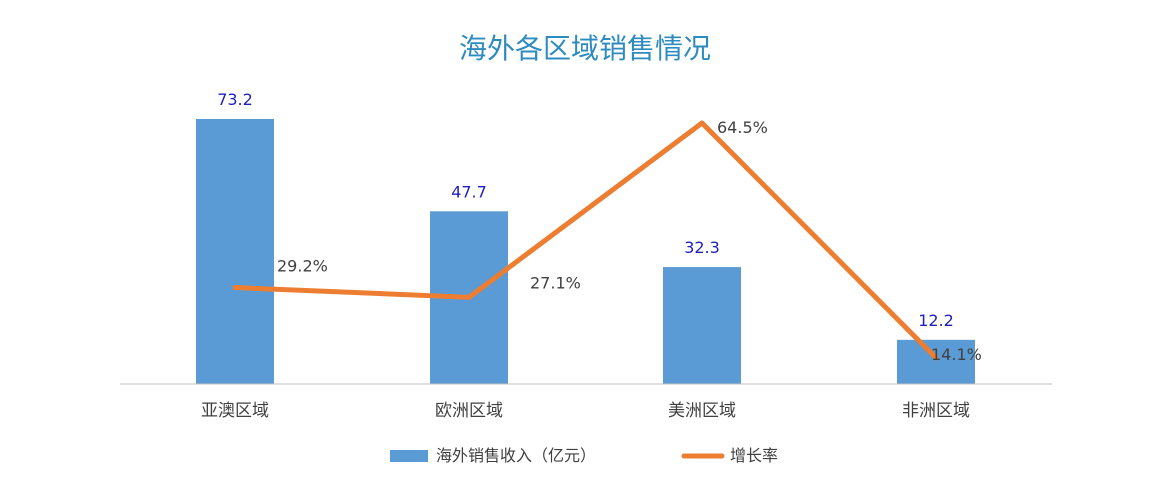 This screenshot has height=492, width=1168. Describe the element at coordinates (469, 191) in the screenshot. I see `bar-value-label-2: 47.7` at that location.